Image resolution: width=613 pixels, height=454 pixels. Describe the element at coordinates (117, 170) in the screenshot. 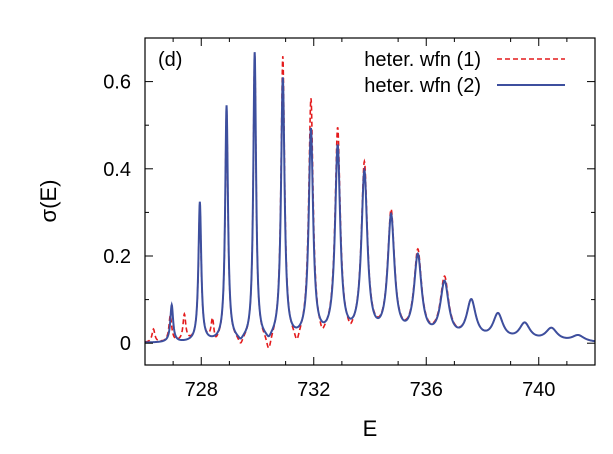

I see `y-tick-label: 0.4` at that location.